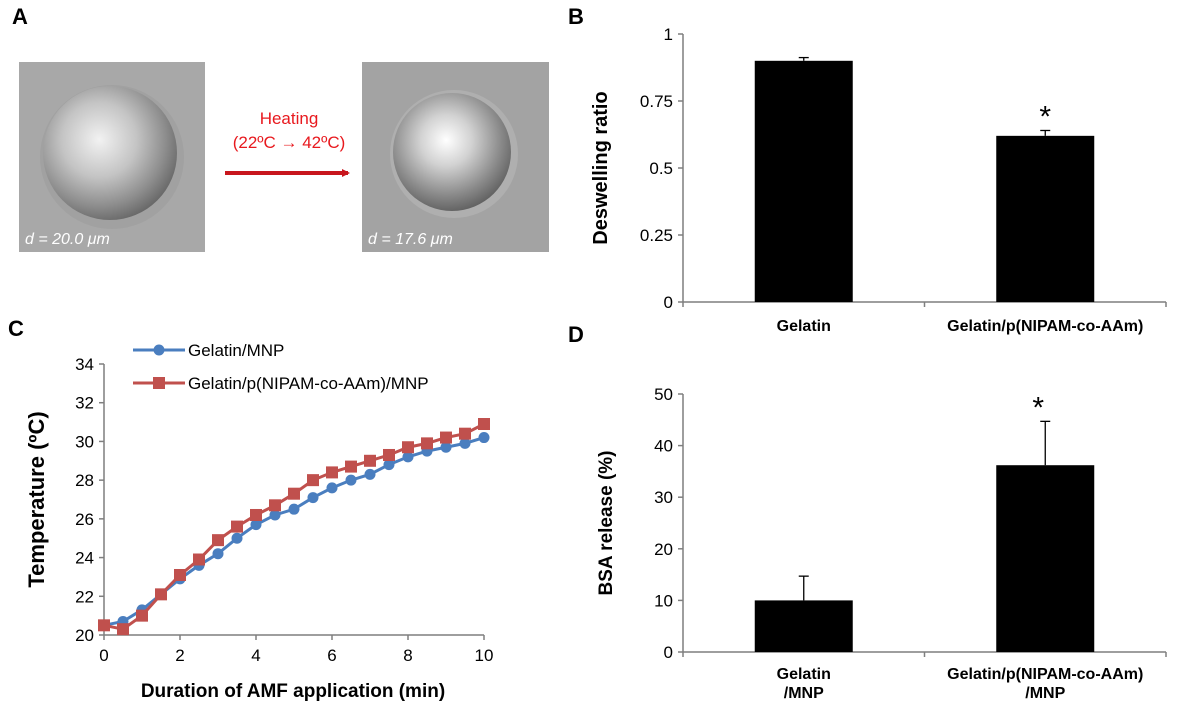  Describe the element at coordinates (255, 655) in the screenshot. I see `x-tick-label: 4` at that location.